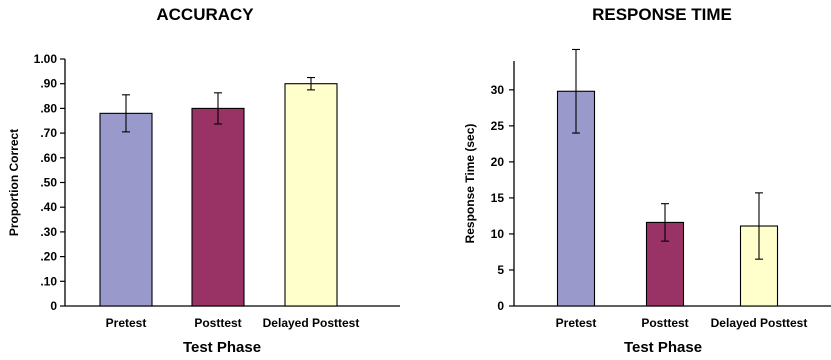  Describe the element at coordinates (46, 59) in the screenshot. I see `y-tick-label: 1.00` at that location.